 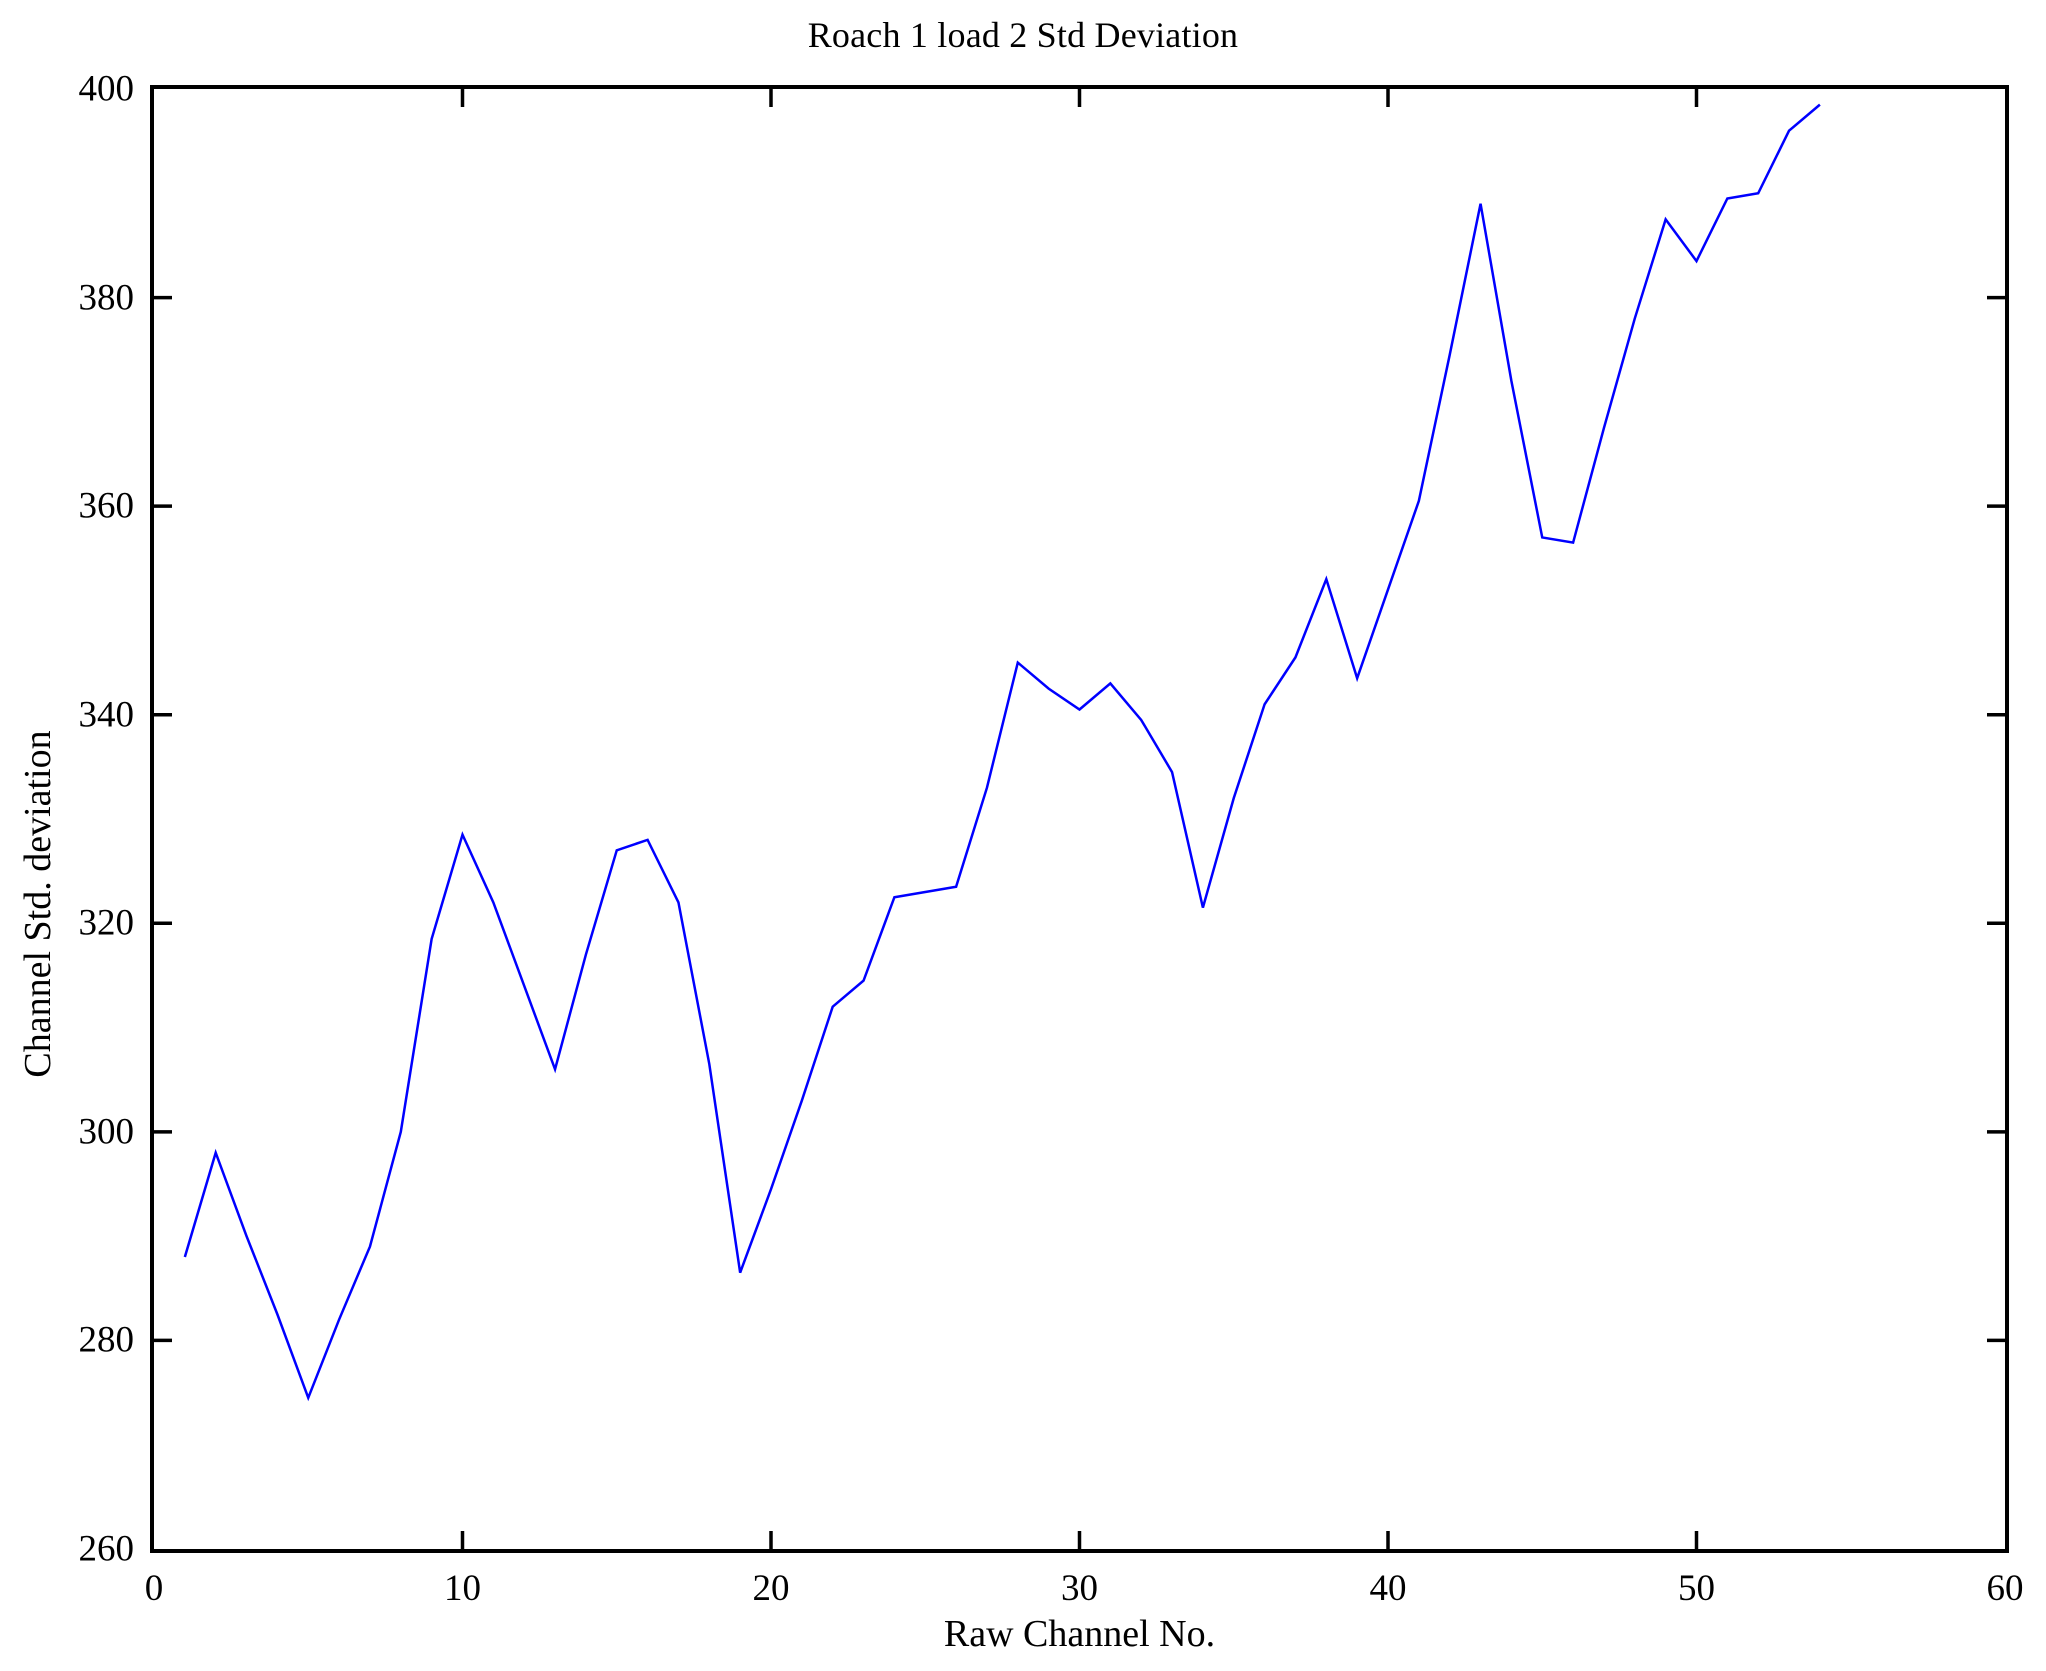 What do you see at coordinates (462, 1588) in the screenshot?
I see `x-tick-label: 10` at bounding box center [462, 1588].